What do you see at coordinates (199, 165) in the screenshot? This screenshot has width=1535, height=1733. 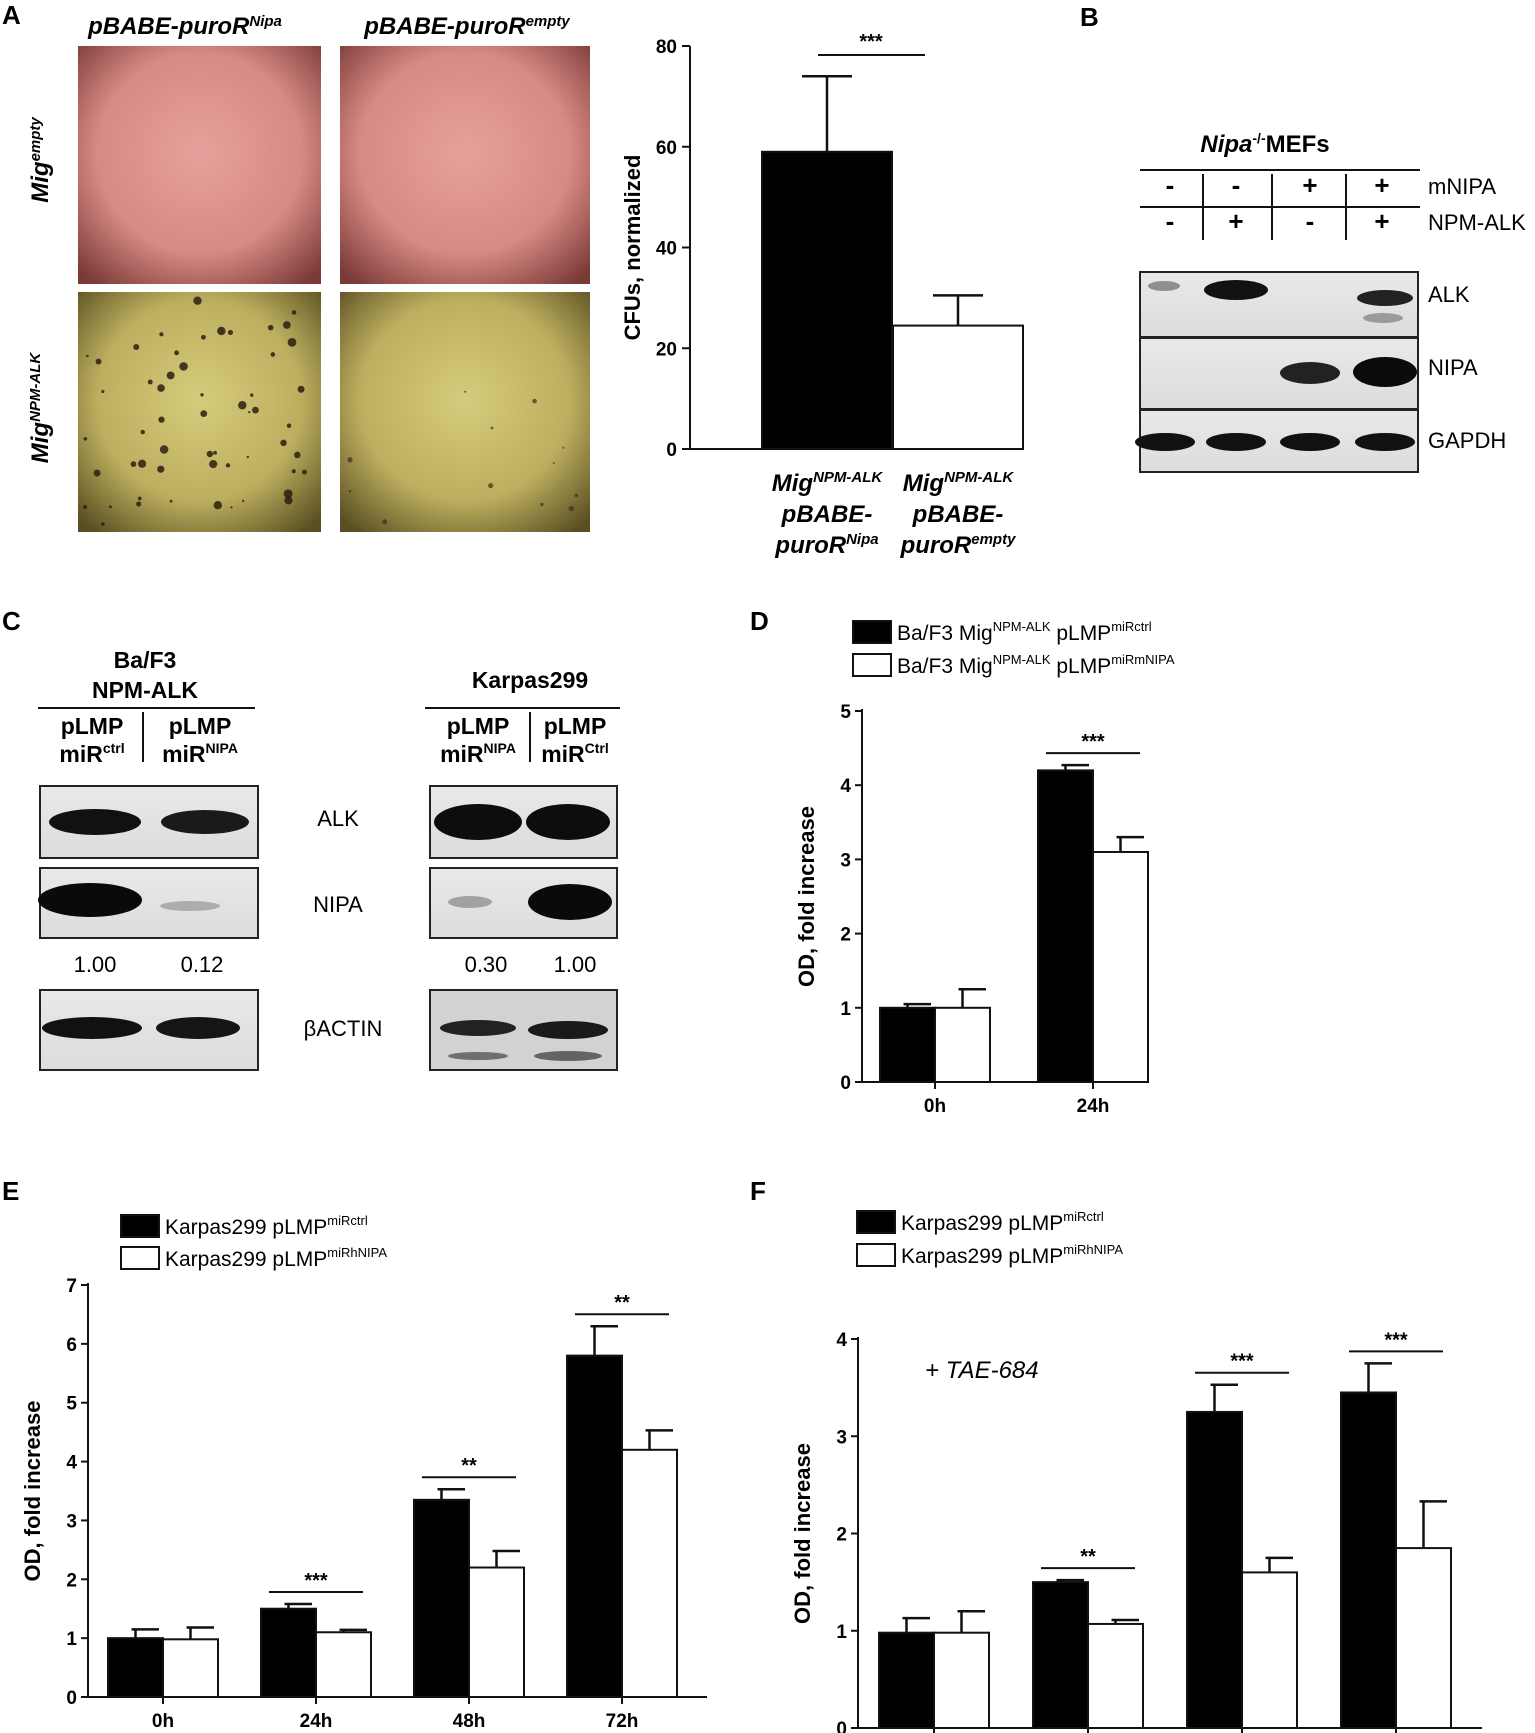 I see `plate-photo-nipa-empty` at bounding box center [199, 165].